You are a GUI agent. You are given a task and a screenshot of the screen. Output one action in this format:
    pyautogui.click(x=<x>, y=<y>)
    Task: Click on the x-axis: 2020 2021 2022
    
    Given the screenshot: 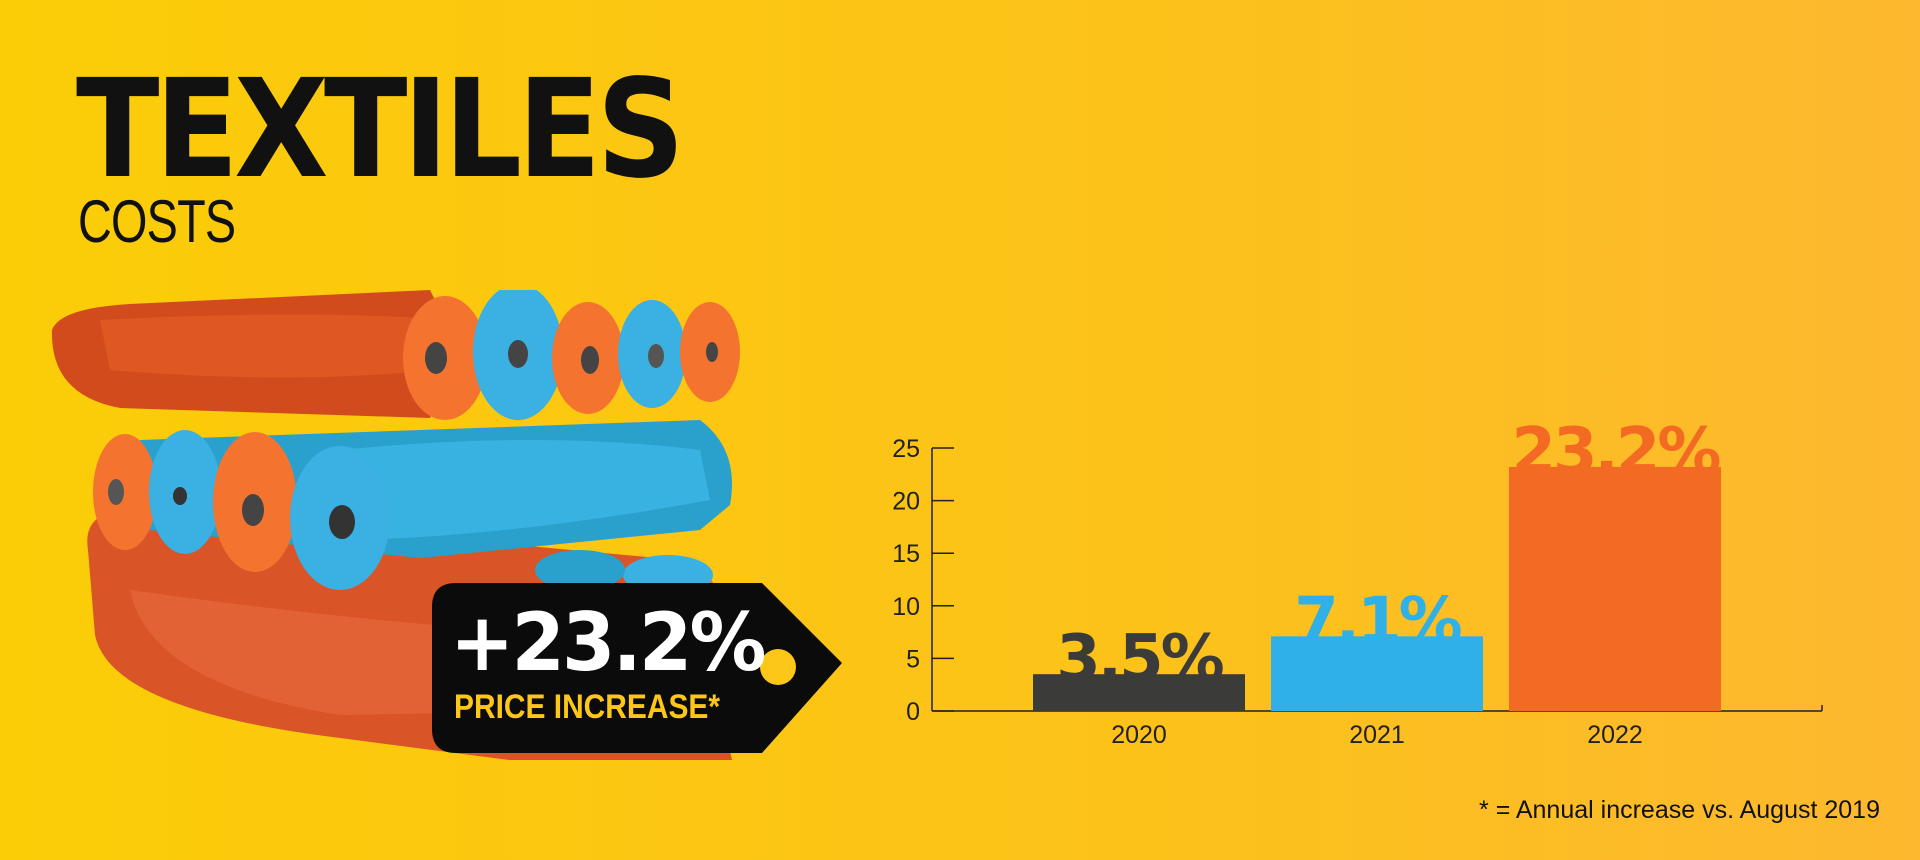 What is the action you would take?
    pyautogui.click(x=1377, y=727)
    